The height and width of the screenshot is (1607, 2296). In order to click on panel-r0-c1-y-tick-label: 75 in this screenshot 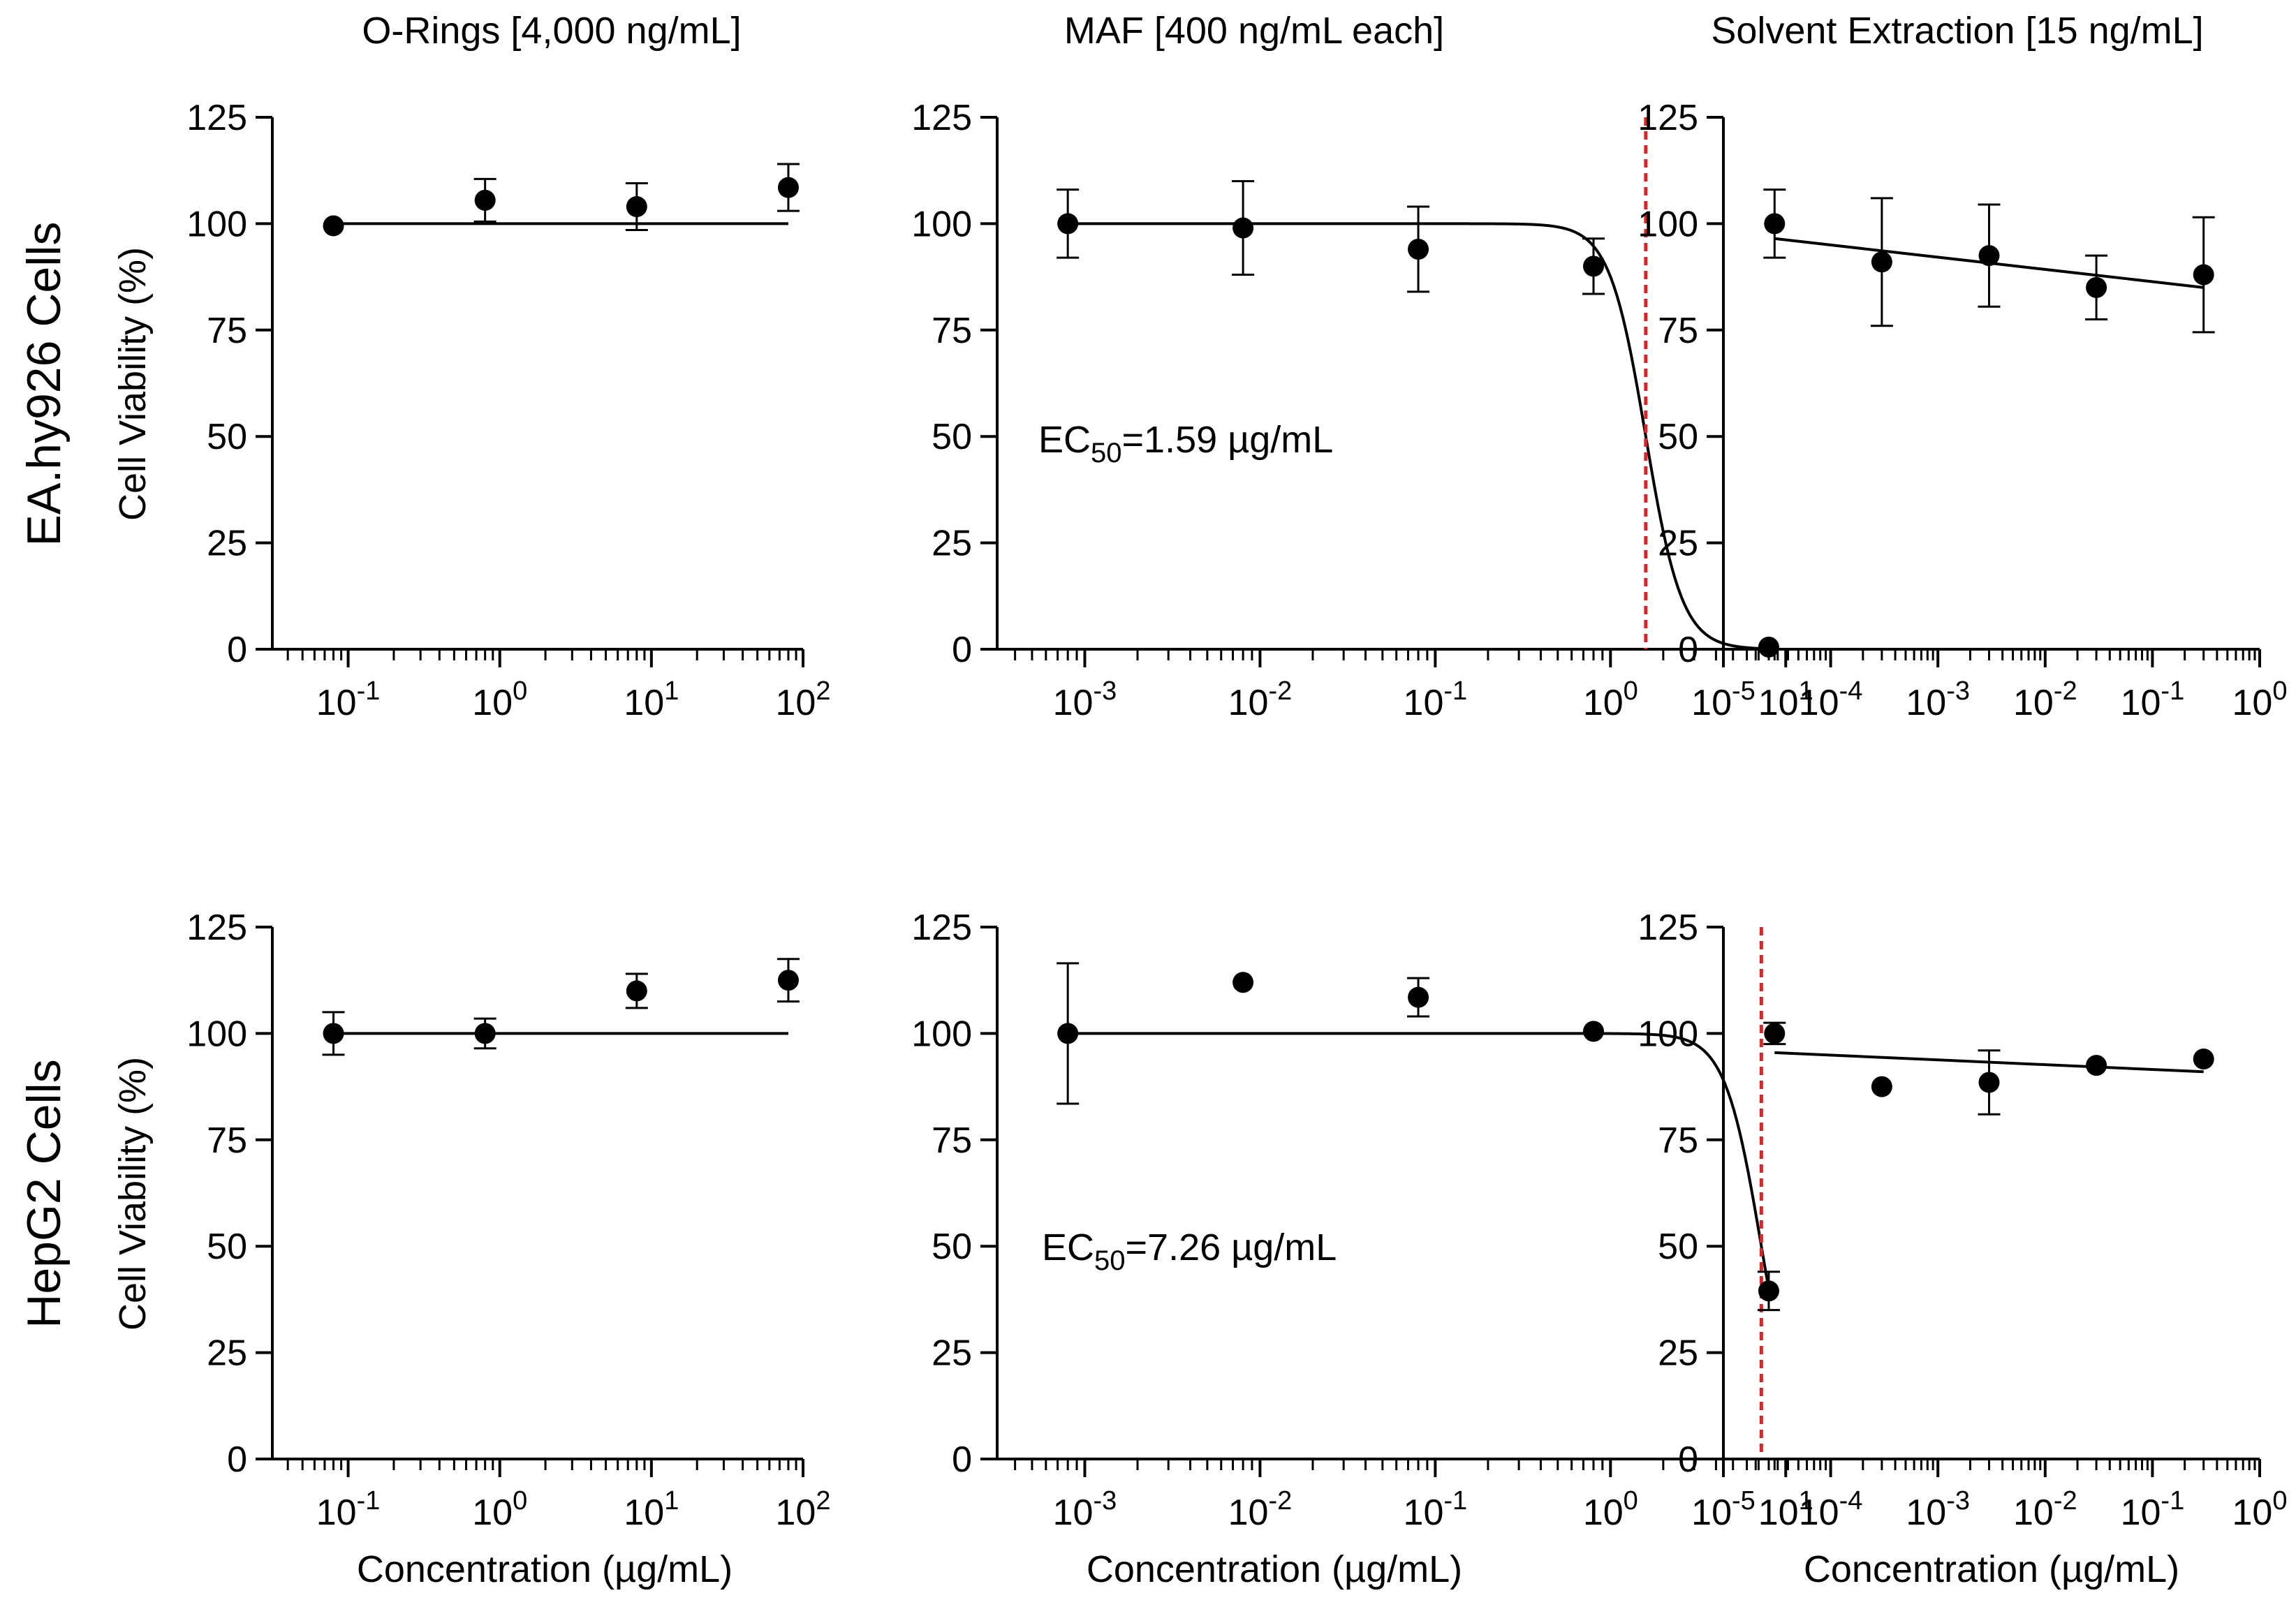, I will do `click(952, 331)`.